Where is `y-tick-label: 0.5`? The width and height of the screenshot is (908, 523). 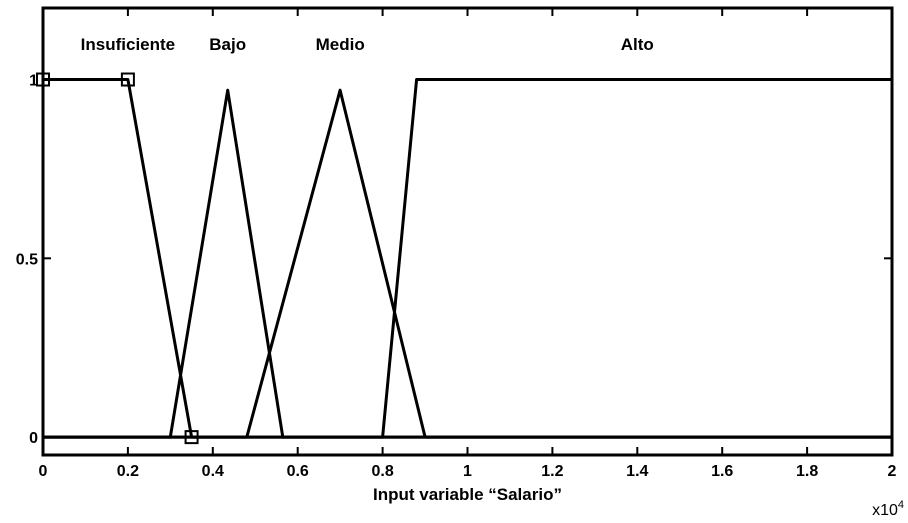 y-tick-label: 0.5 is located at coordinates (27, 259).